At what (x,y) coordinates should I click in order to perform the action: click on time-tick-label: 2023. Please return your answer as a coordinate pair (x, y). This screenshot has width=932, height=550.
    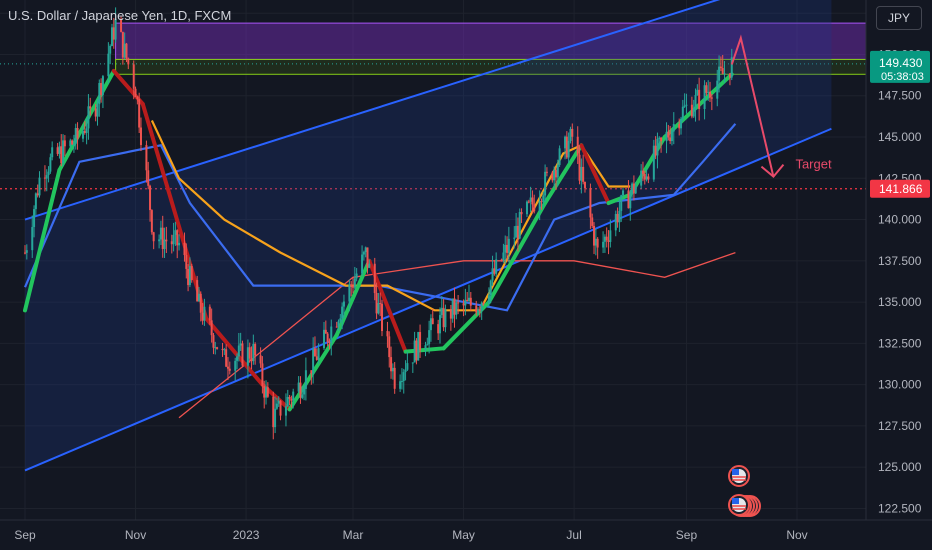
    Looking at the image, I should click on (246, 535).